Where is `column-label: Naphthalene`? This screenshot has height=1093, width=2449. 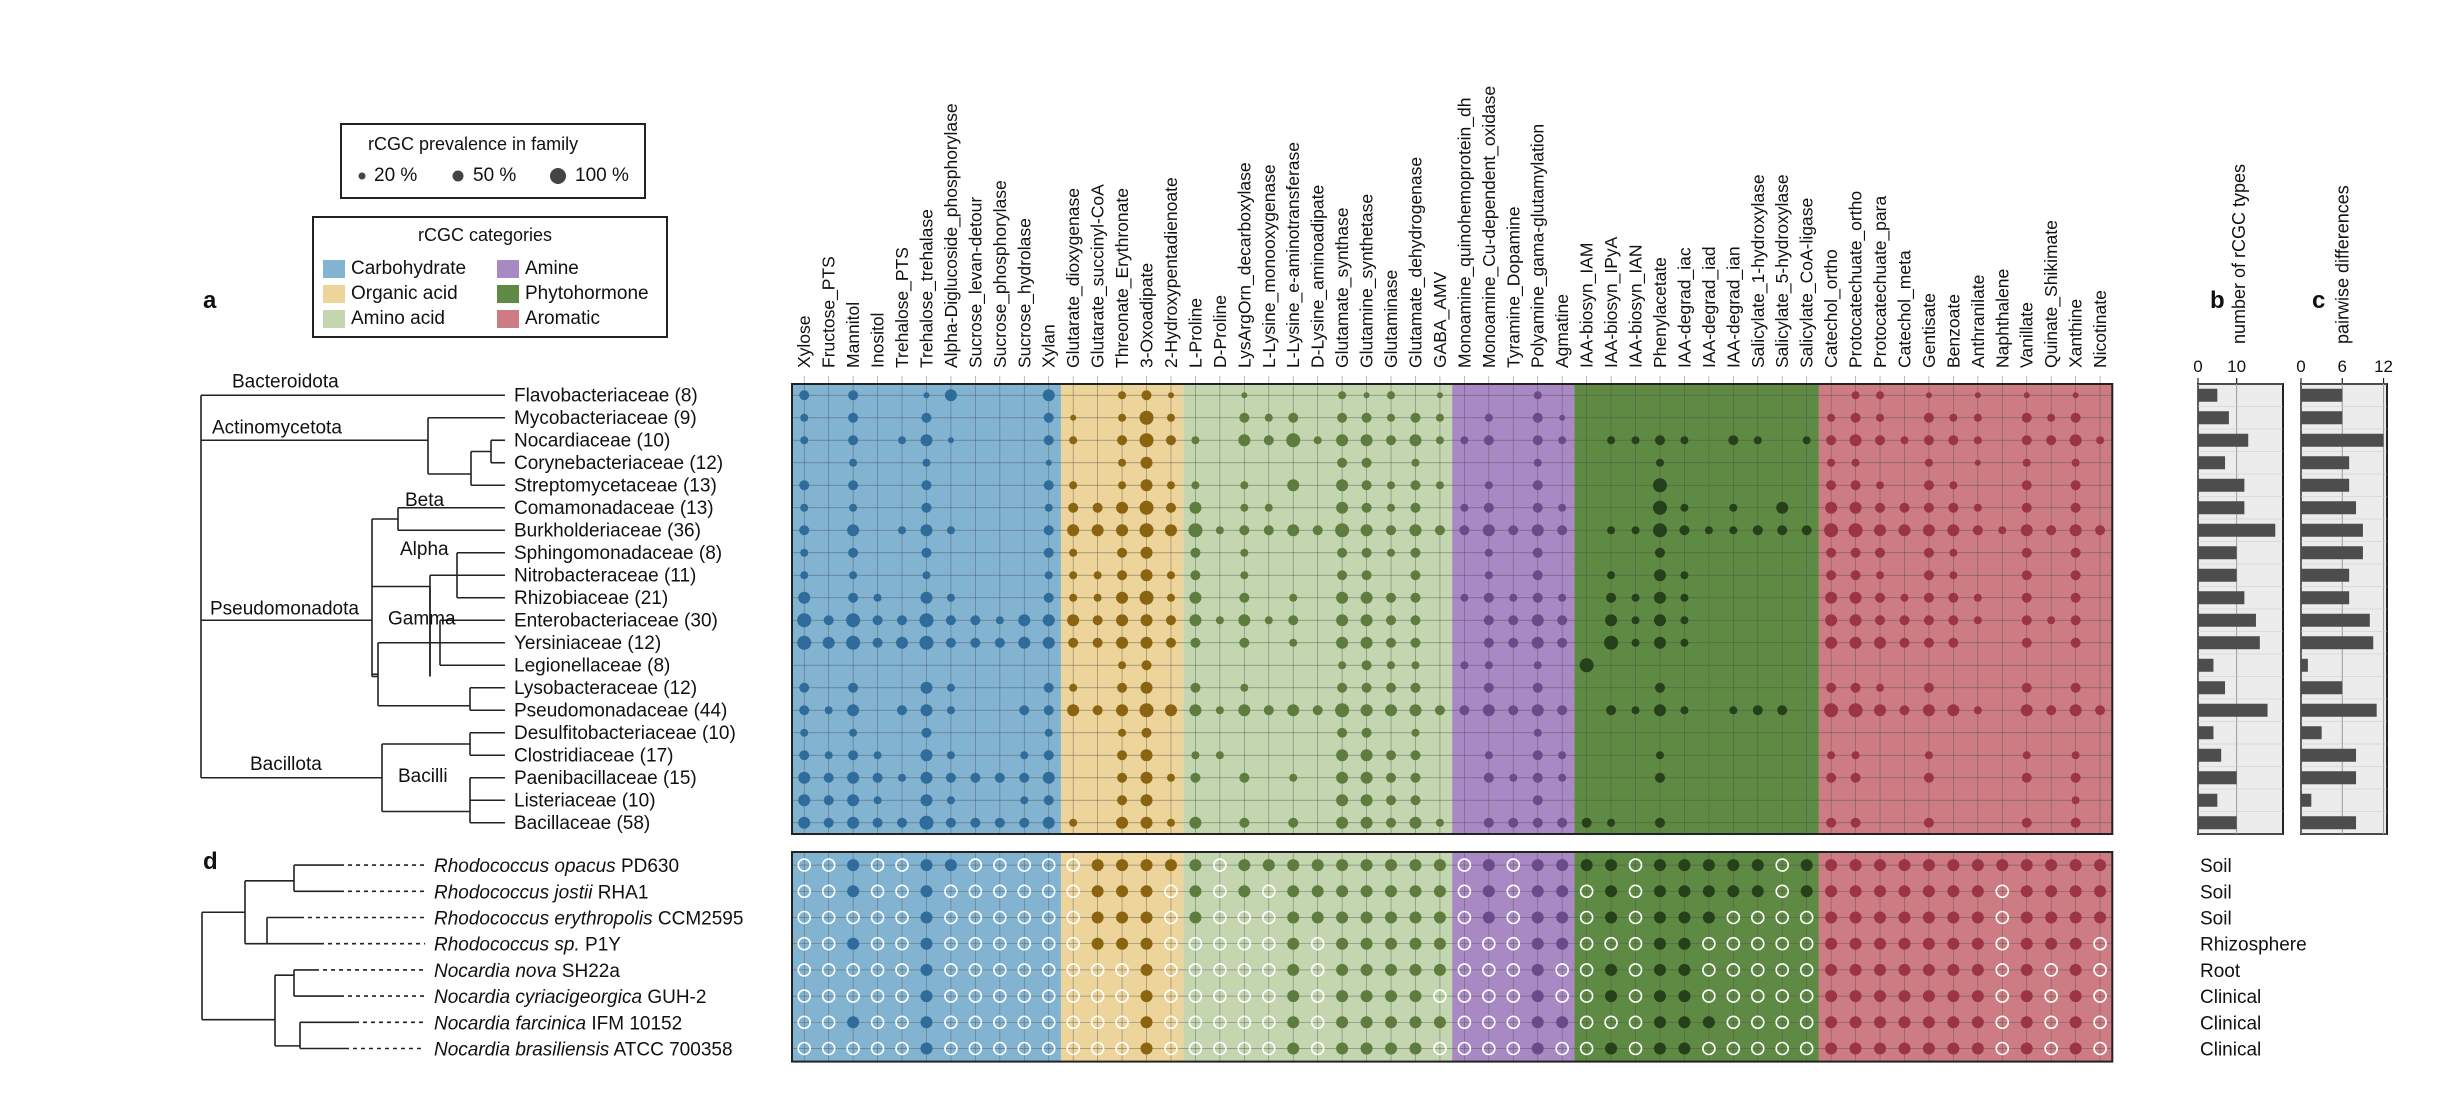
column-label: Naphthalene is located at coordinates (2002, 318).